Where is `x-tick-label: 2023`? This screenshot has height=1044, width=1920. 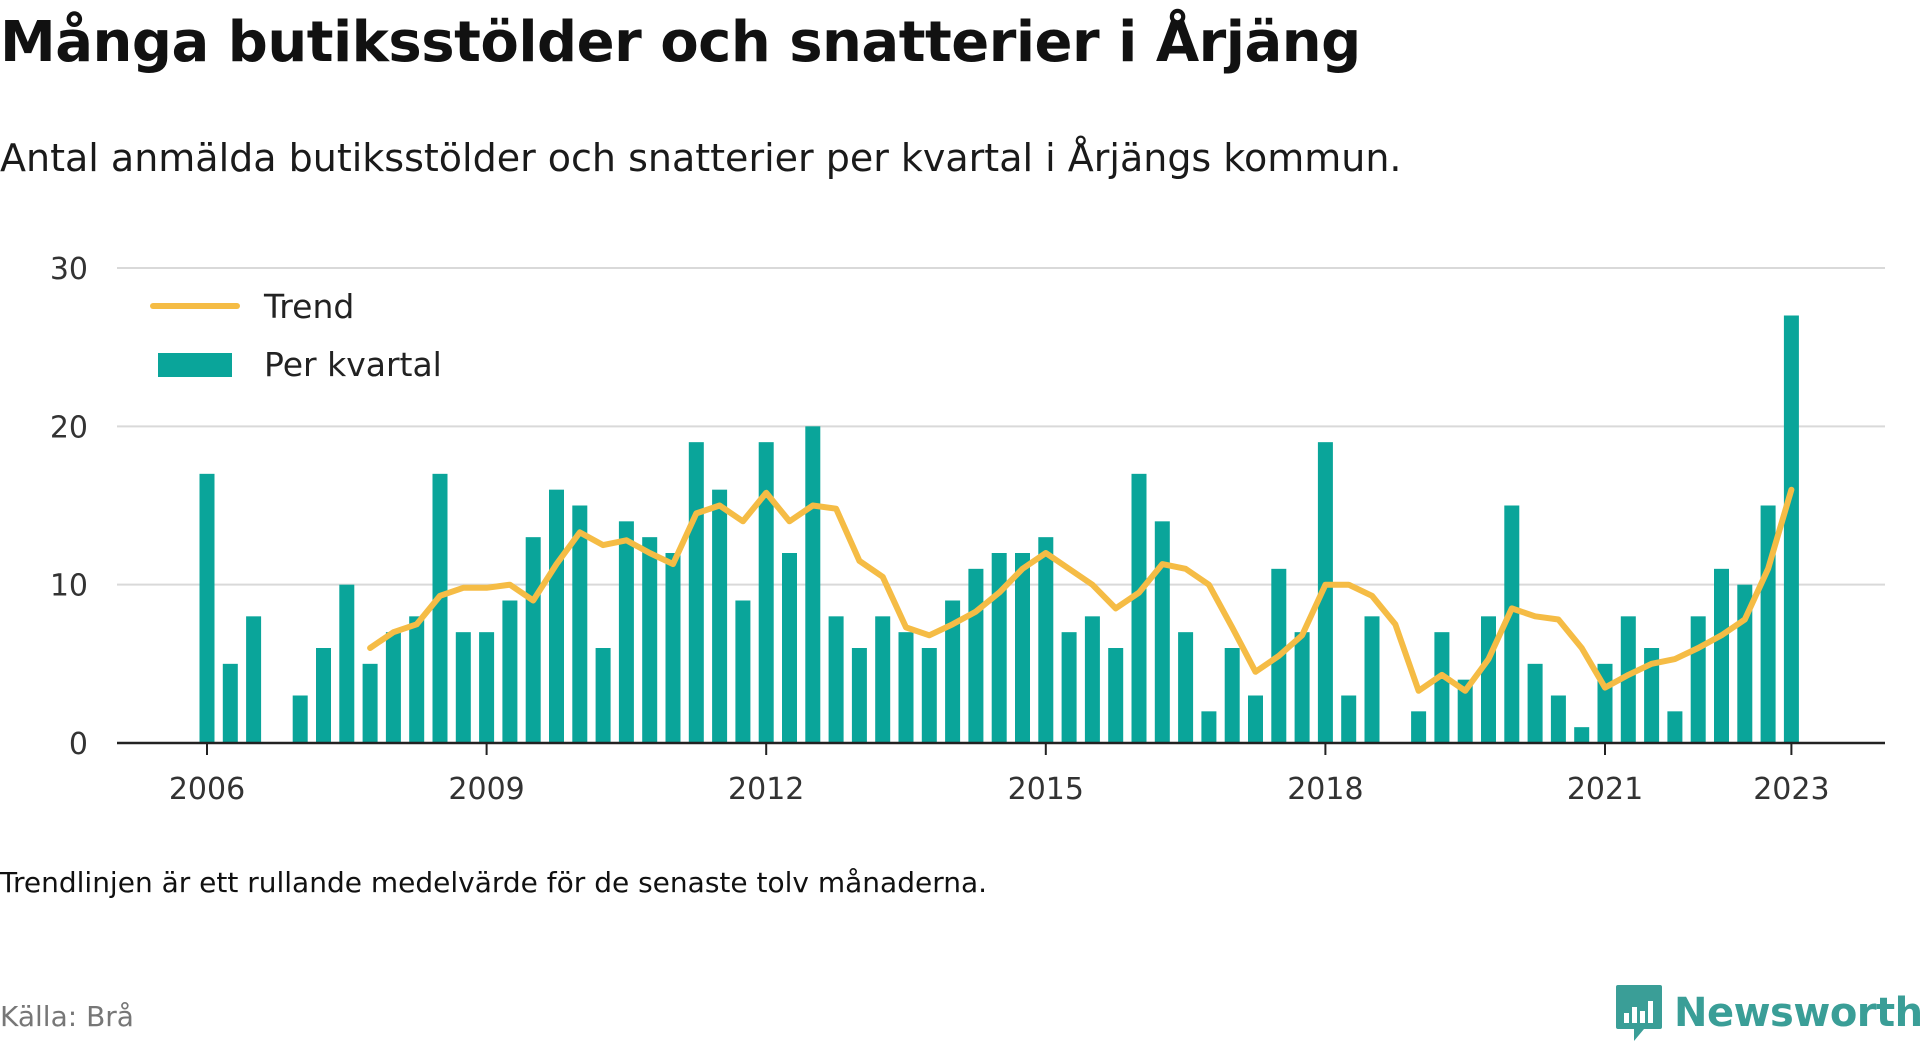
x-tick-label: 2023 is located at coordinates (1791, 789).